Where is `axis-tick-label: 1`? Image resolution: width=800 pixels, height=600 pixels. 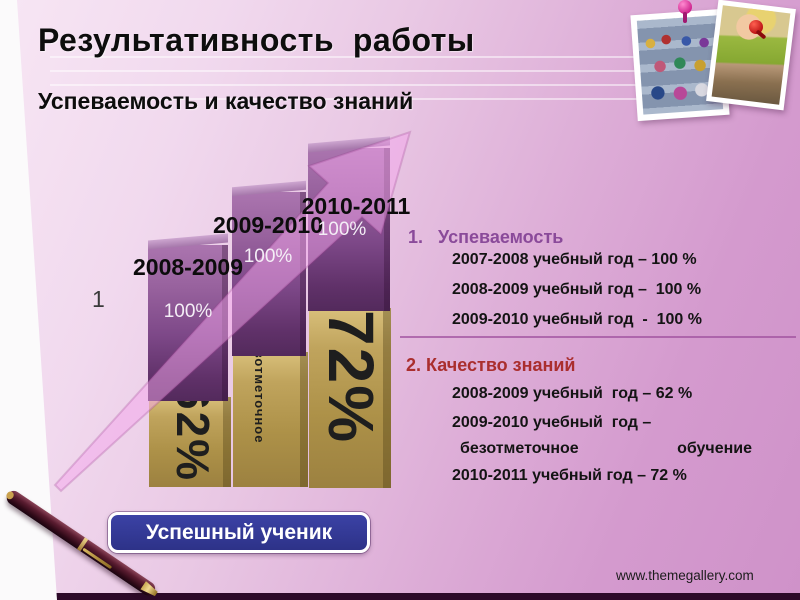
axis-tick-label: 1 is located at coordinates (98, 299).